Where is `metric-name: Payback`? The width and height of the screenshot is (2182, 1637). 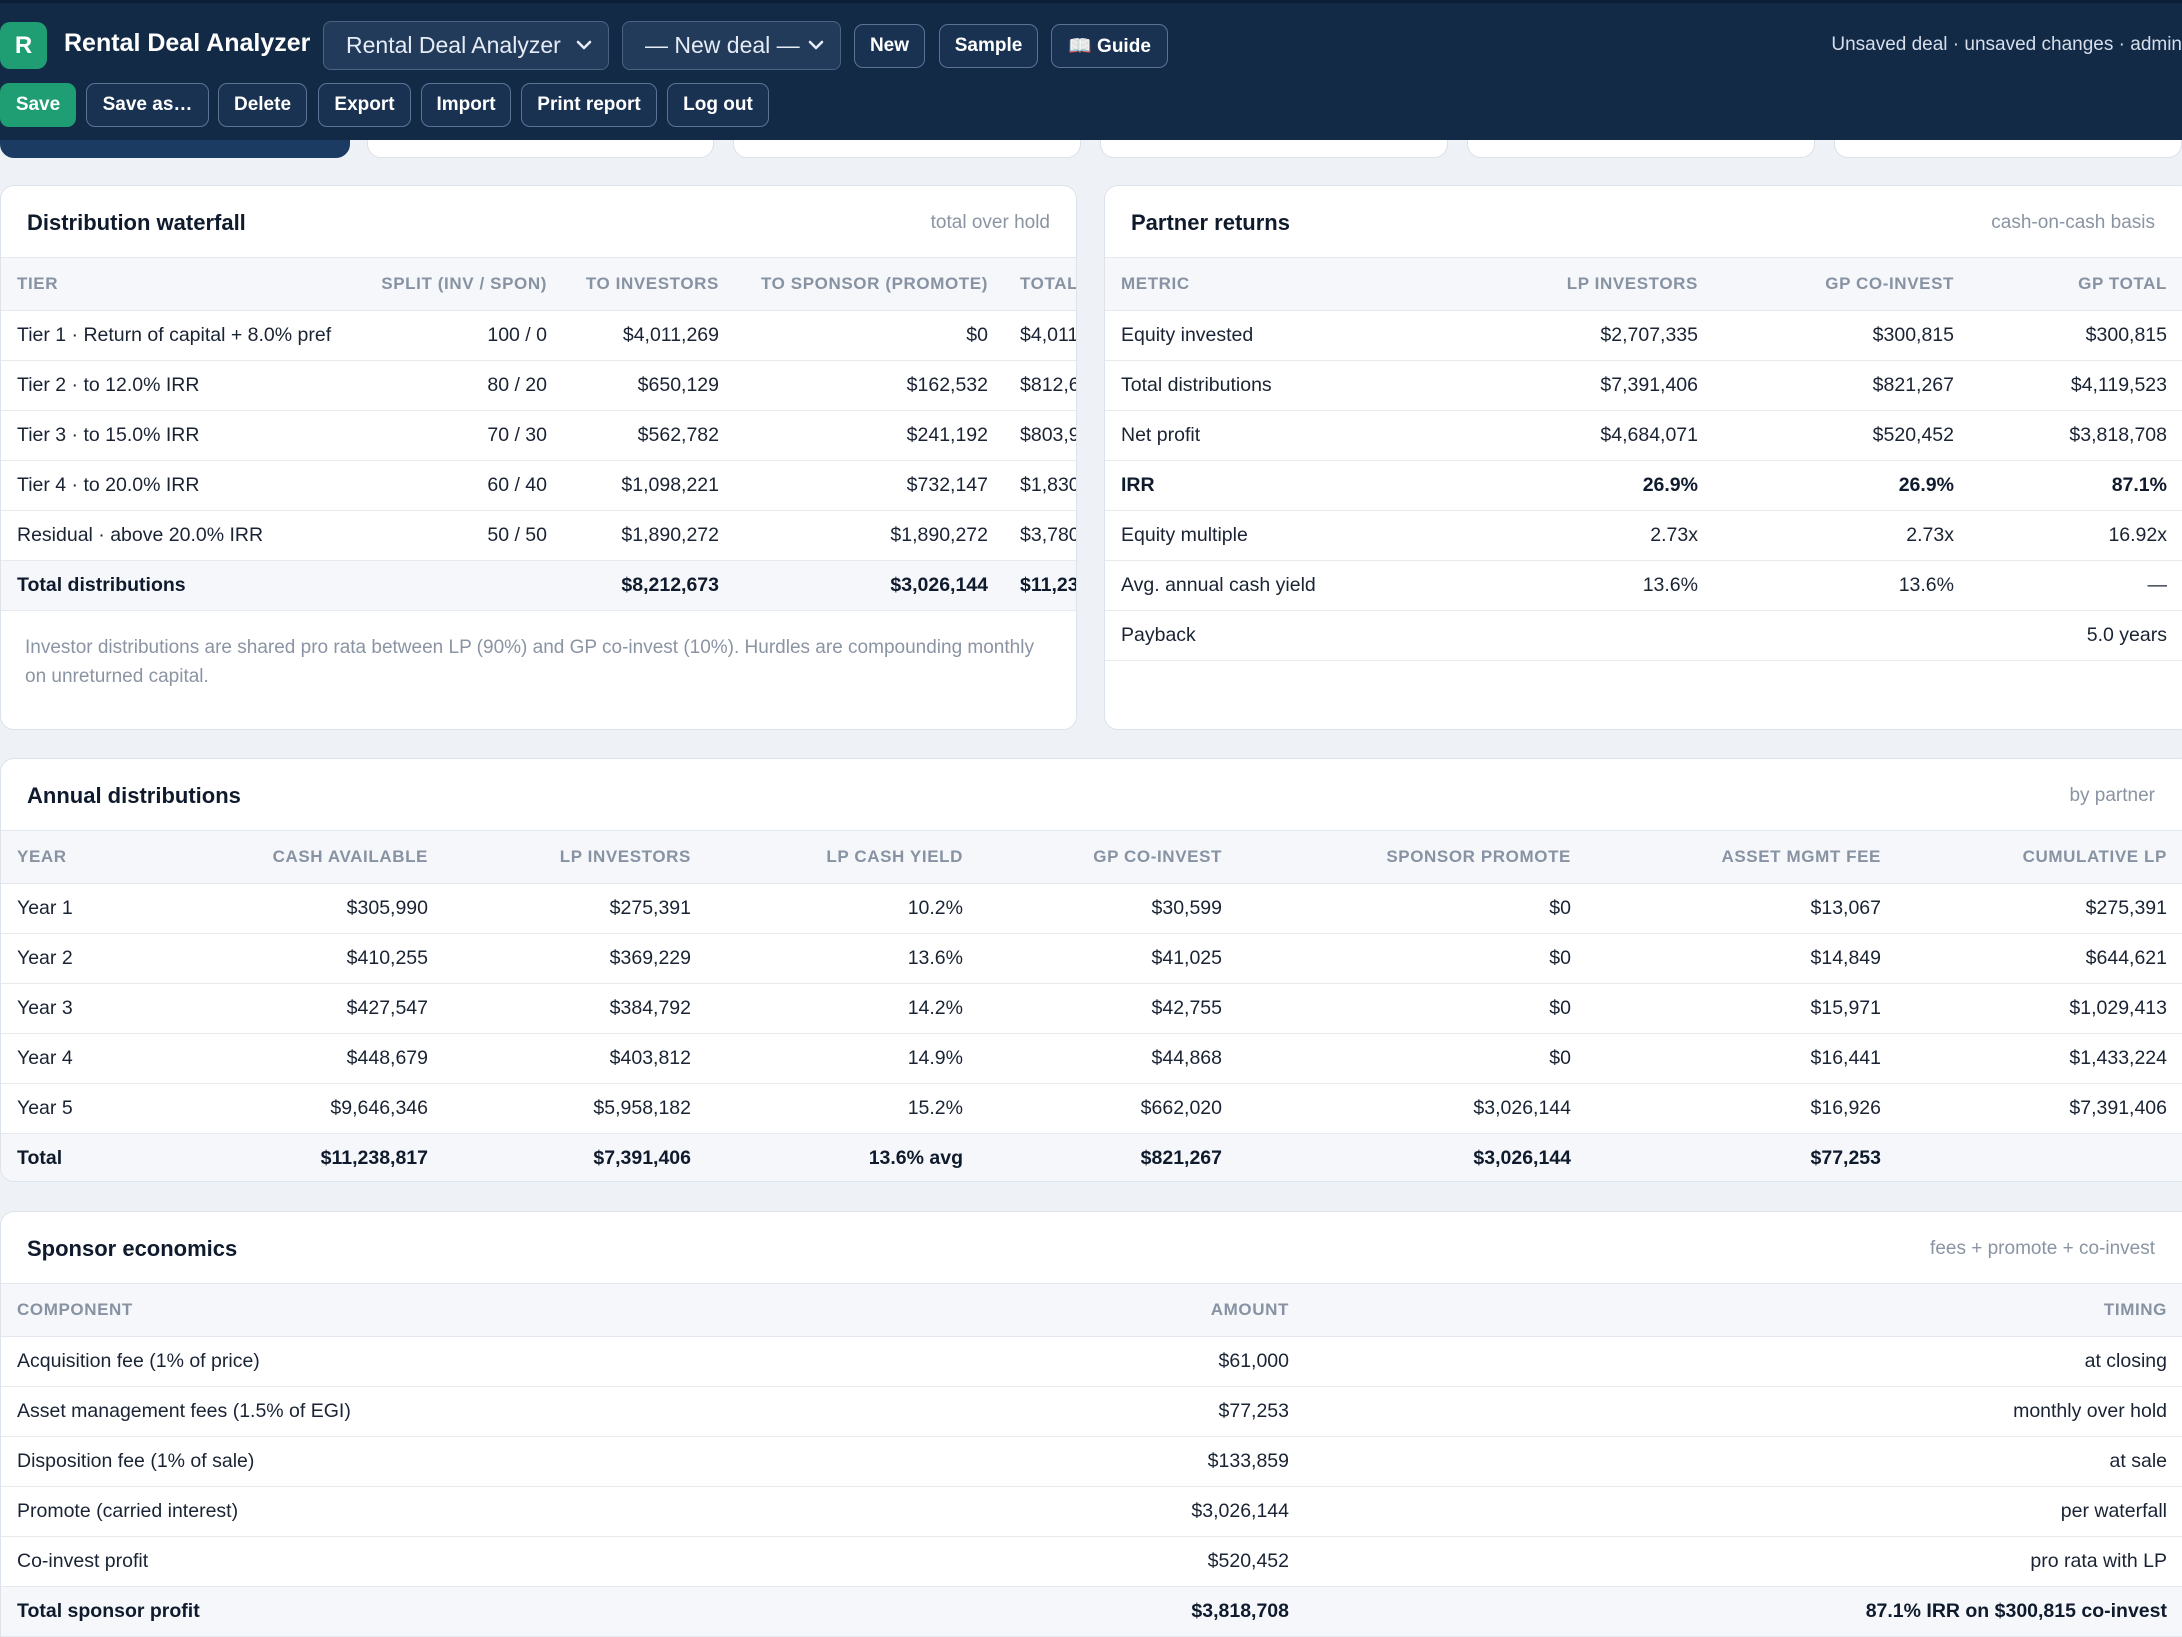 metric-name: Payback is located at coordinates (1281, 635).